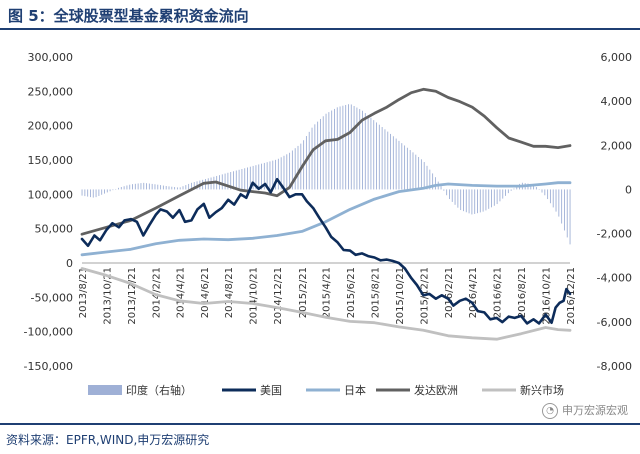 The height and width of the screenshot is (454, 640). I want to click on x-tick-label: 2015/8/21, so click(375, 292).